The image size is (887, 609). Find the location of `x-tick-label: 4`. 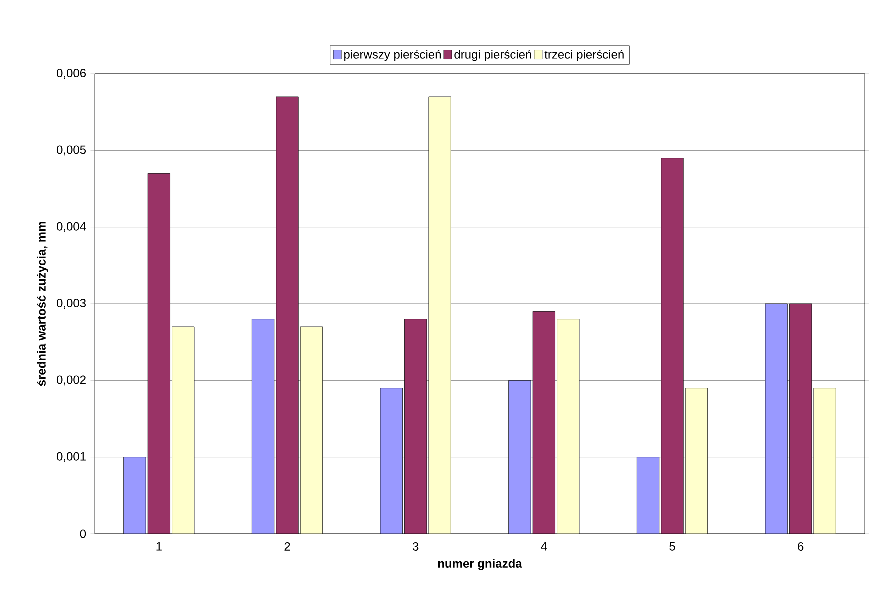

x-tick-label: 4 is located at coordinates (544, 546).